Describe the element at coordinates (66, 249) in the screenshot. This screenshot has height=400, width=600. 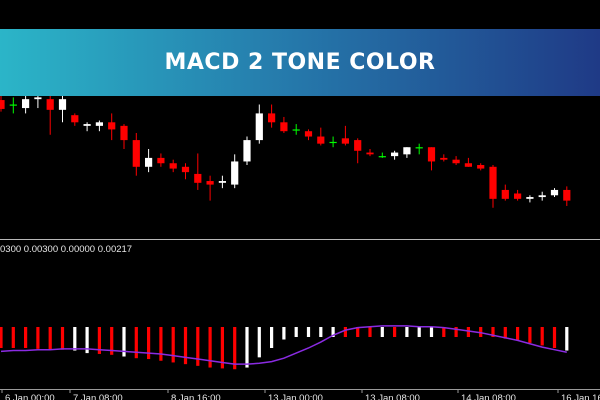
I see `indicator-values: 0300 0.00300 0.00000 0.00217` at that location.